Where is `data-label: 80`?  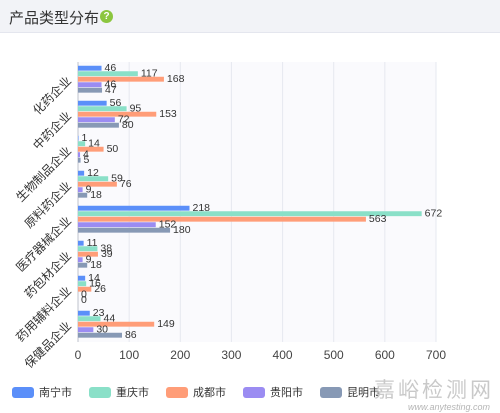
data-label: 80 is located at coordinates (128, 125).